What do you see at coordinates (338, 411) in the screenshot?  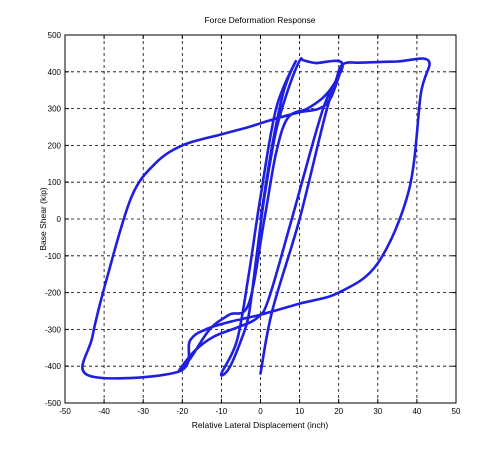 I see `x-tick-label: 20` at bounding box center [338, 411].